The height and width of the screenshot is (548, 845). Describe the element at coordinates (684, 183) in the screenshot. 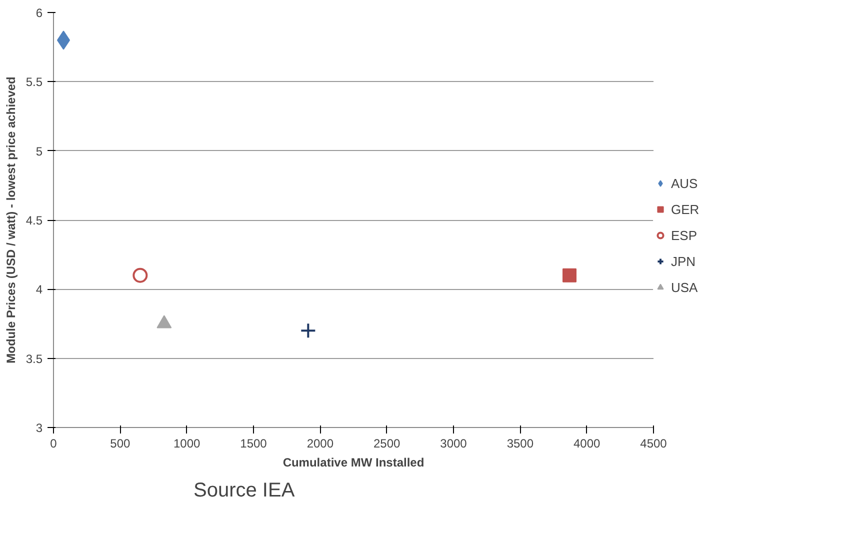

I see `legend-label: AUS` at that location.